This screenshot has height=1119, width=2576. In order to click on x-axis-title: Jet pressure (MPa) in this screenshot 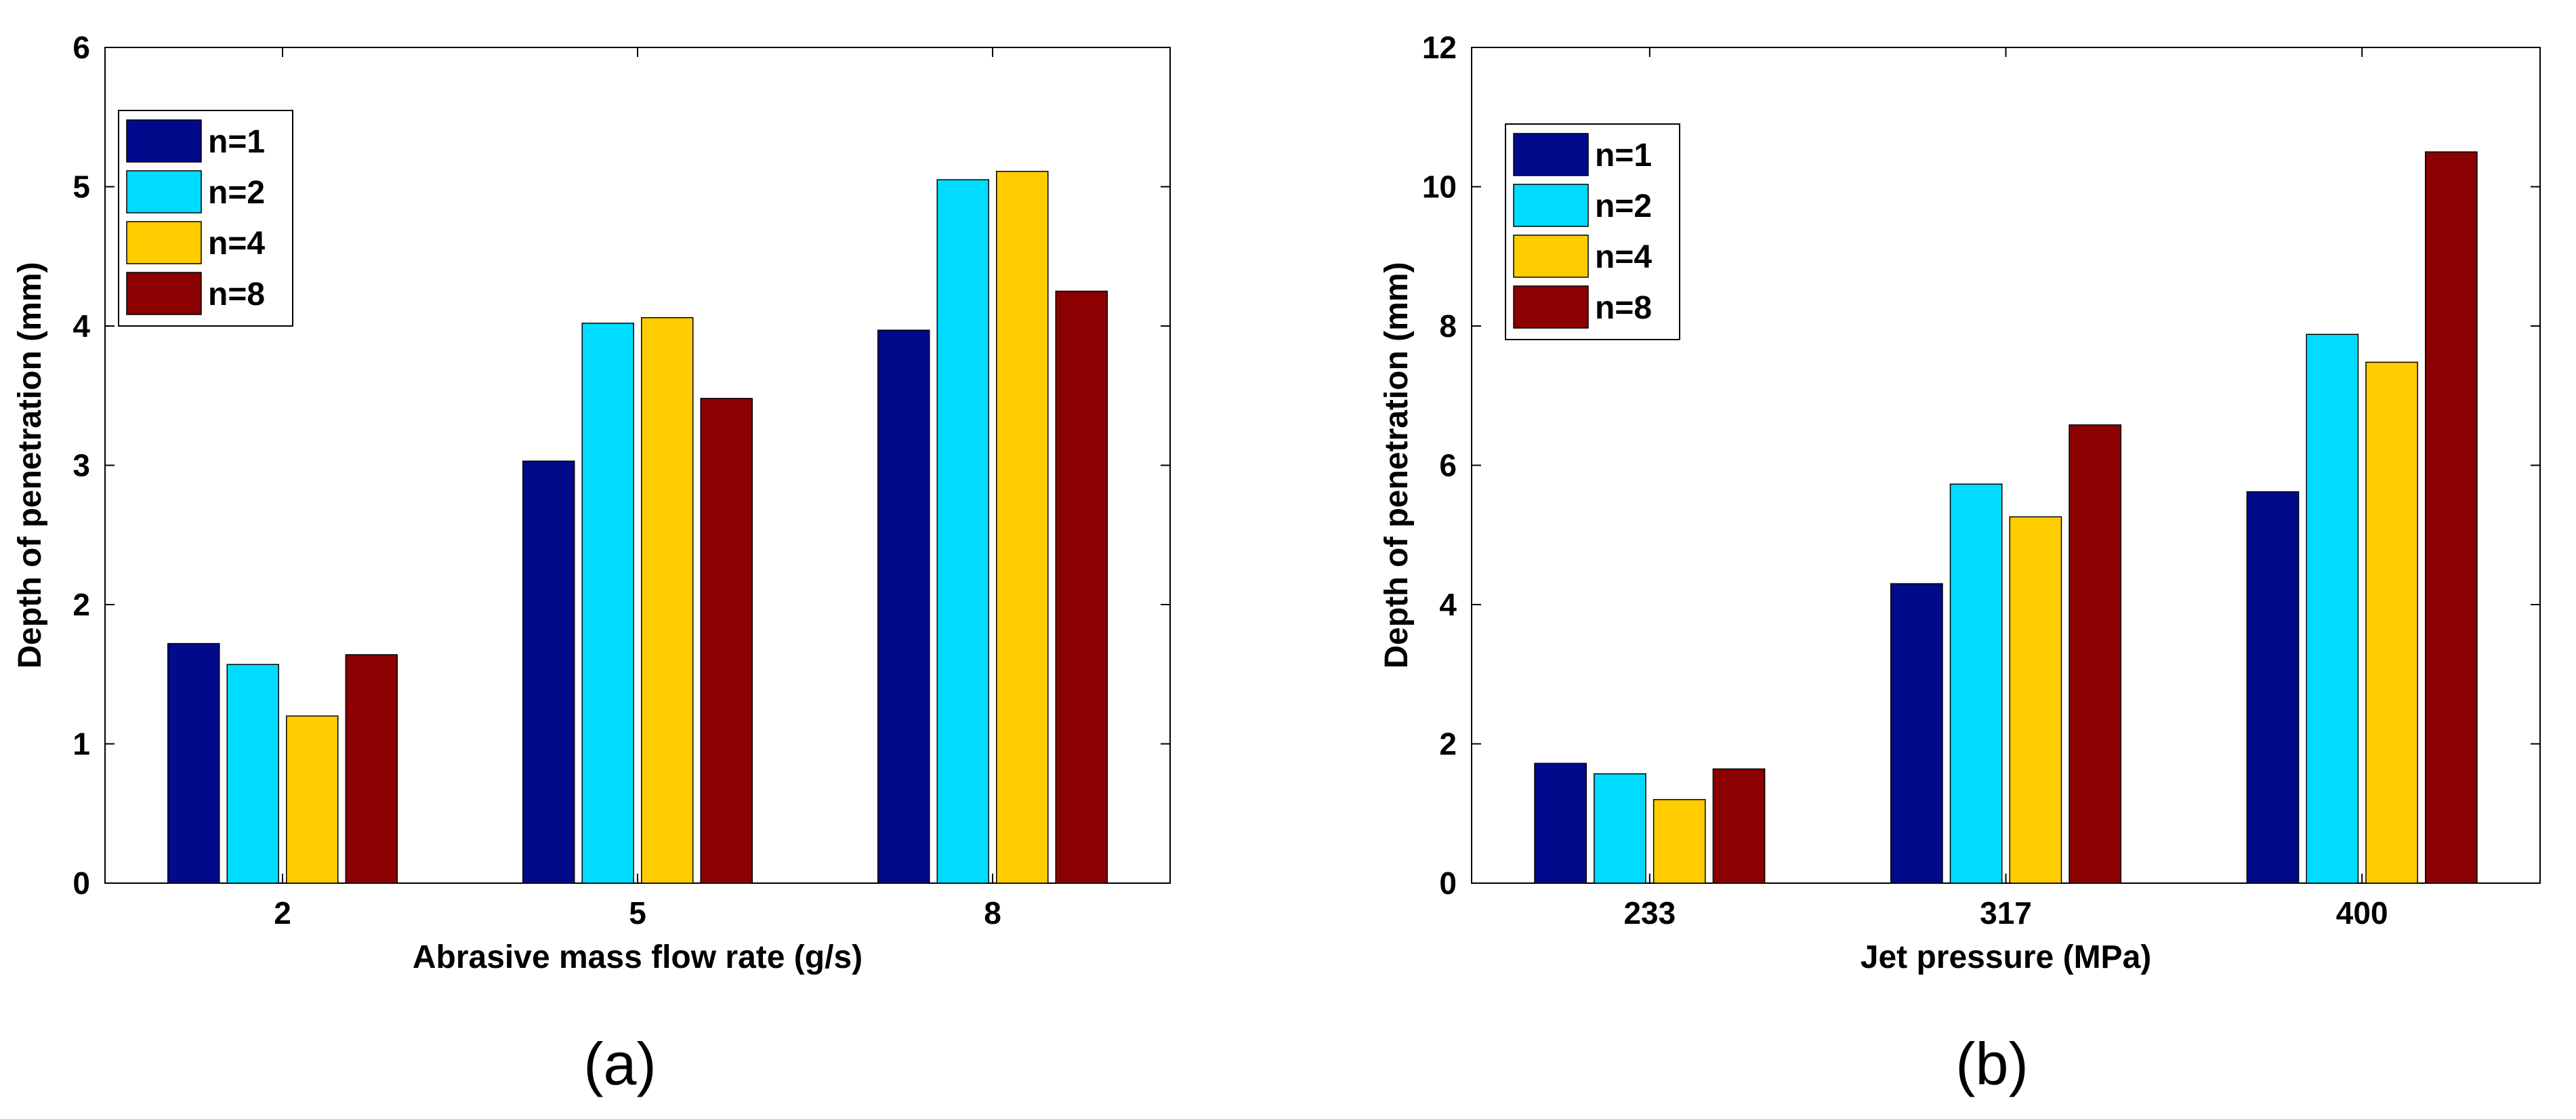, I will do `click(2006, 957)`.